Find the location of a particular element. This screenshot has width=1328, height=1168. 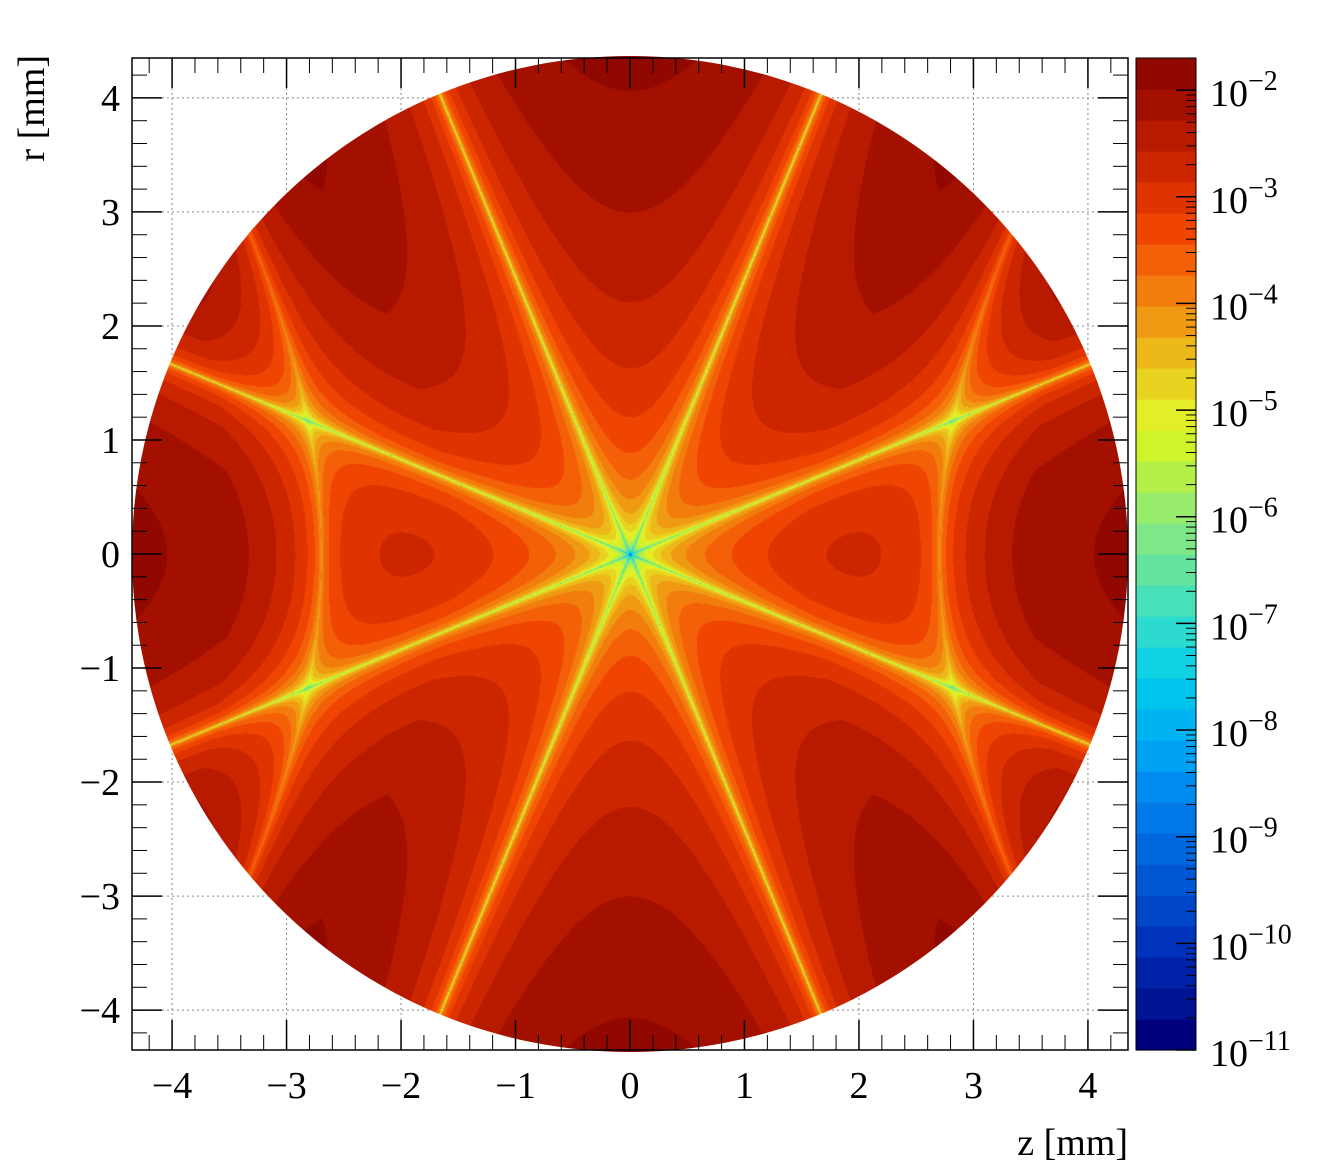

x-tick-label: 1 is located at coordinates (744, 1086).